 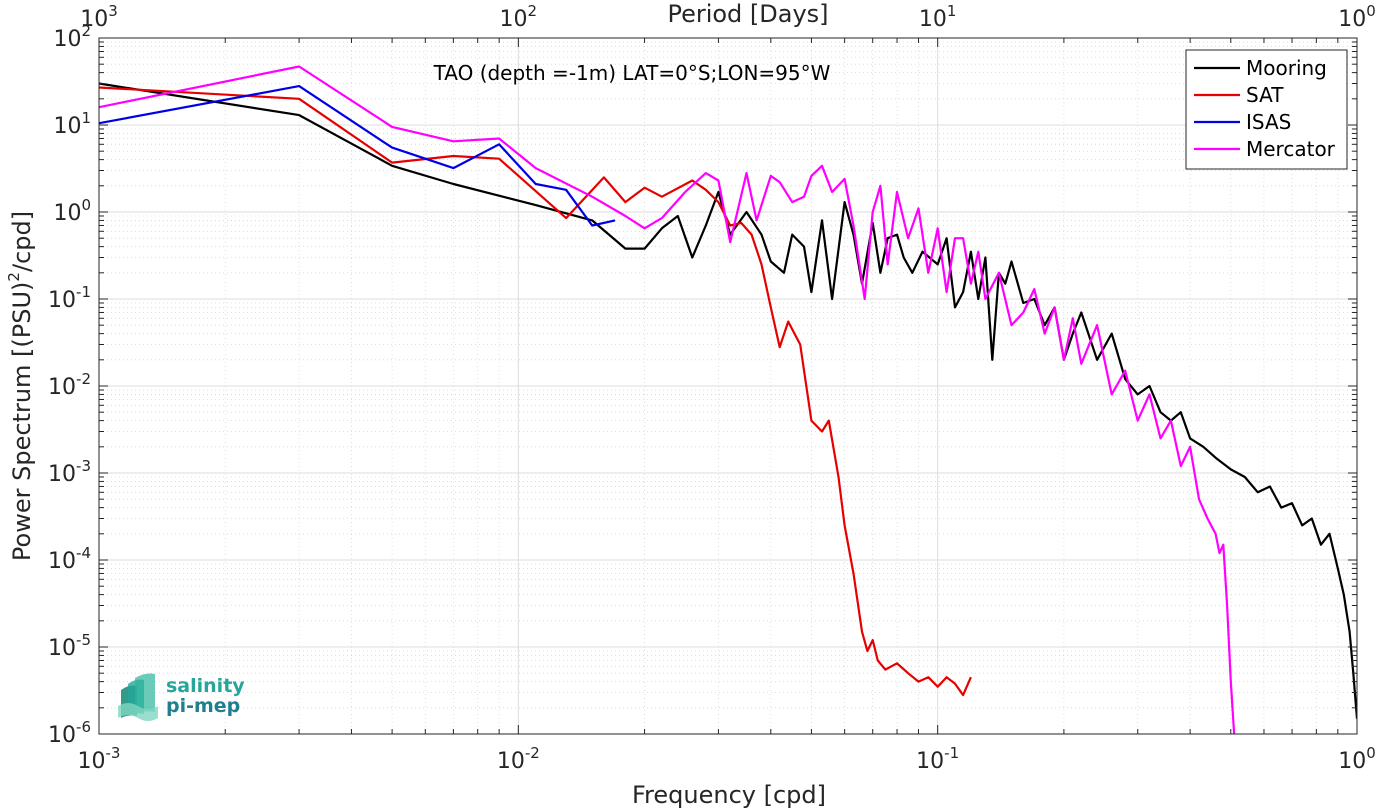 What do you see at coordinates (69, 385) in the screenshot?
I see `y-tick-label: 10⁻²` at bounding box center [69, 385].